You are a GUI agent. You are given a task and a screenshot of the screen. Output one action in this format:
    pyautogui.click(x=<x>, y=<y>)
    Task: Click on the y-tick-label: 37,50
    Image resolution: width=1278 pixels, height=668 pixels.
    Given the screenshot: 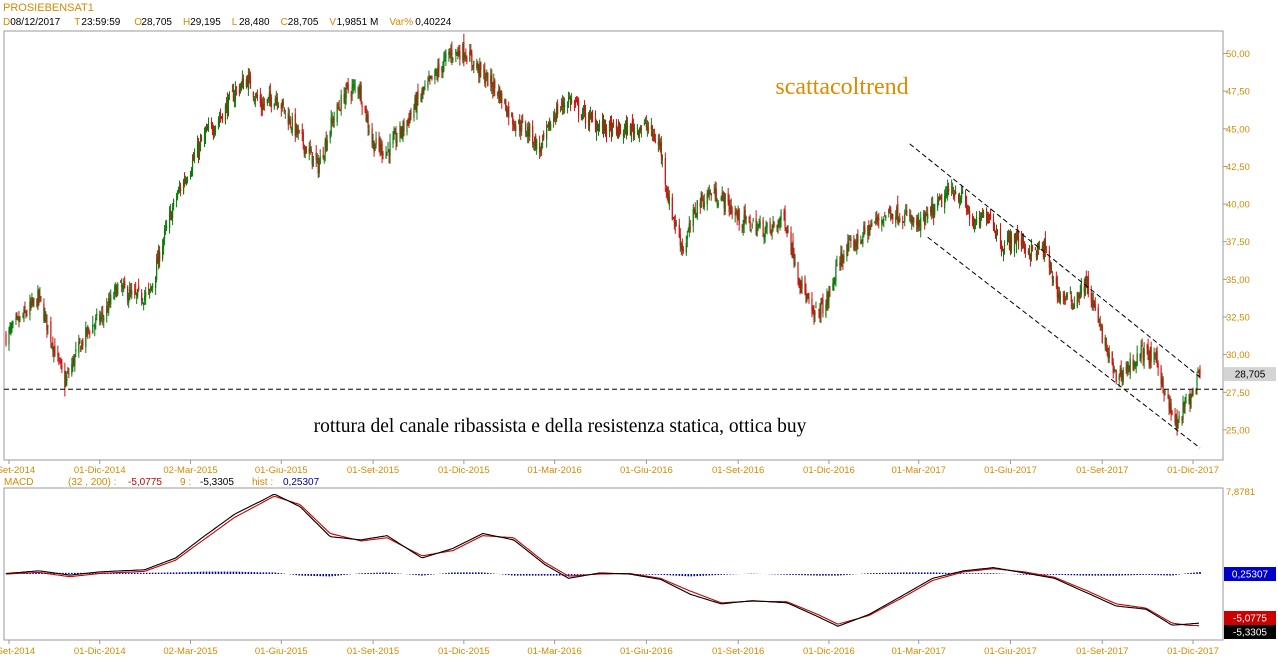 What is the action you would take?
    pyautogui.click(x=1238, y=242)
    